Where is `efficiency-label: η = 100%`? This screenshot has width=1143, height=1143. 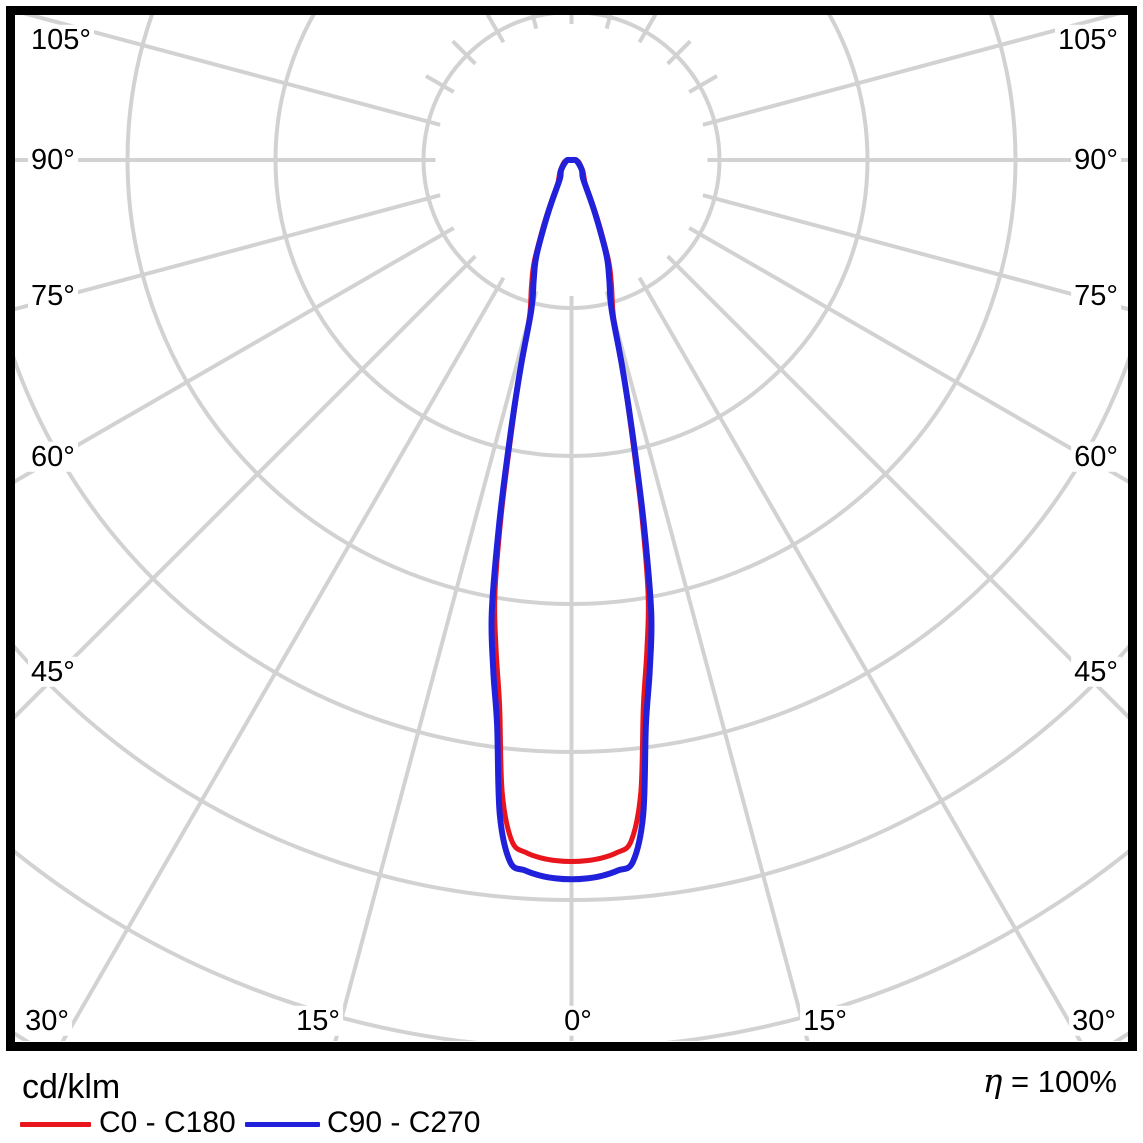
efficiency-label: η = 100% is located at coordinates (1050, 1080).